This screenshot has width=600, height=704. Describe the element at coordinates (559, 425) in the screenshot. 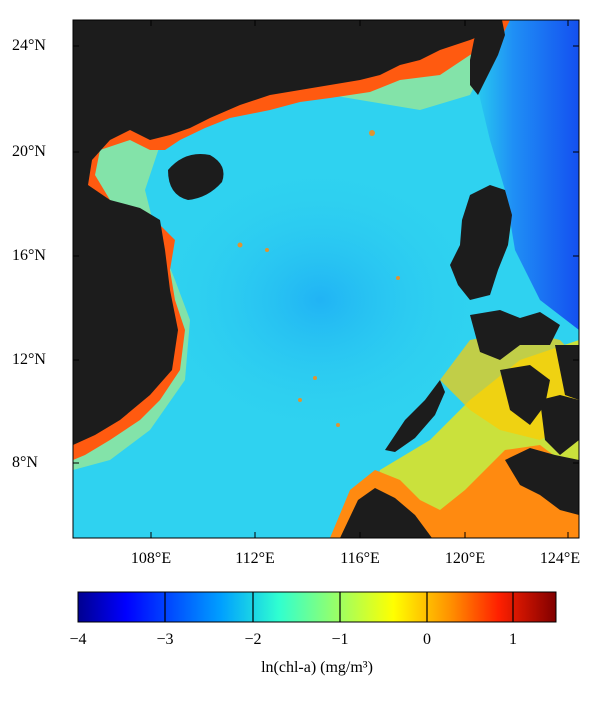

I see `land-mindanao-east` at that location.